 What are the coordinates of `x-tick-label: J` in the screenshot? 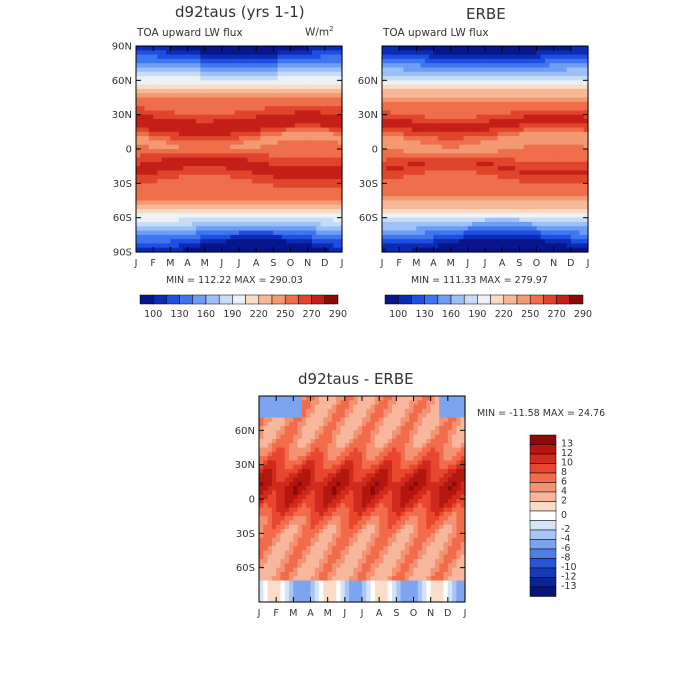 It's located at (221, 263).